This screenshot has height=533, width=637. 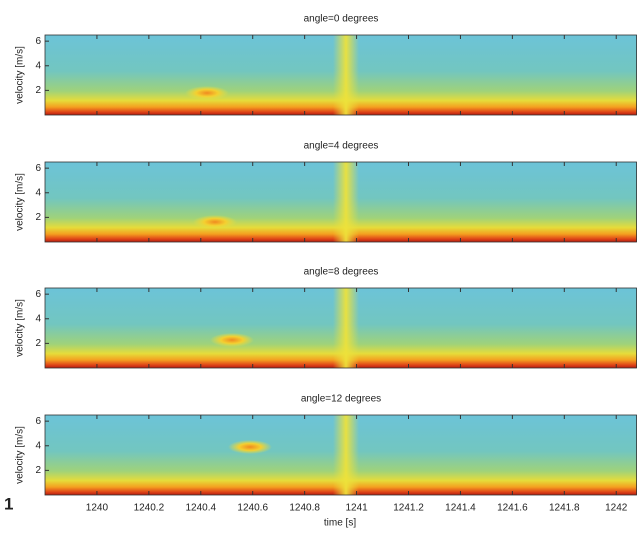 I want to click on x-tick-label: 1240.4, so click(x=200, y=508).